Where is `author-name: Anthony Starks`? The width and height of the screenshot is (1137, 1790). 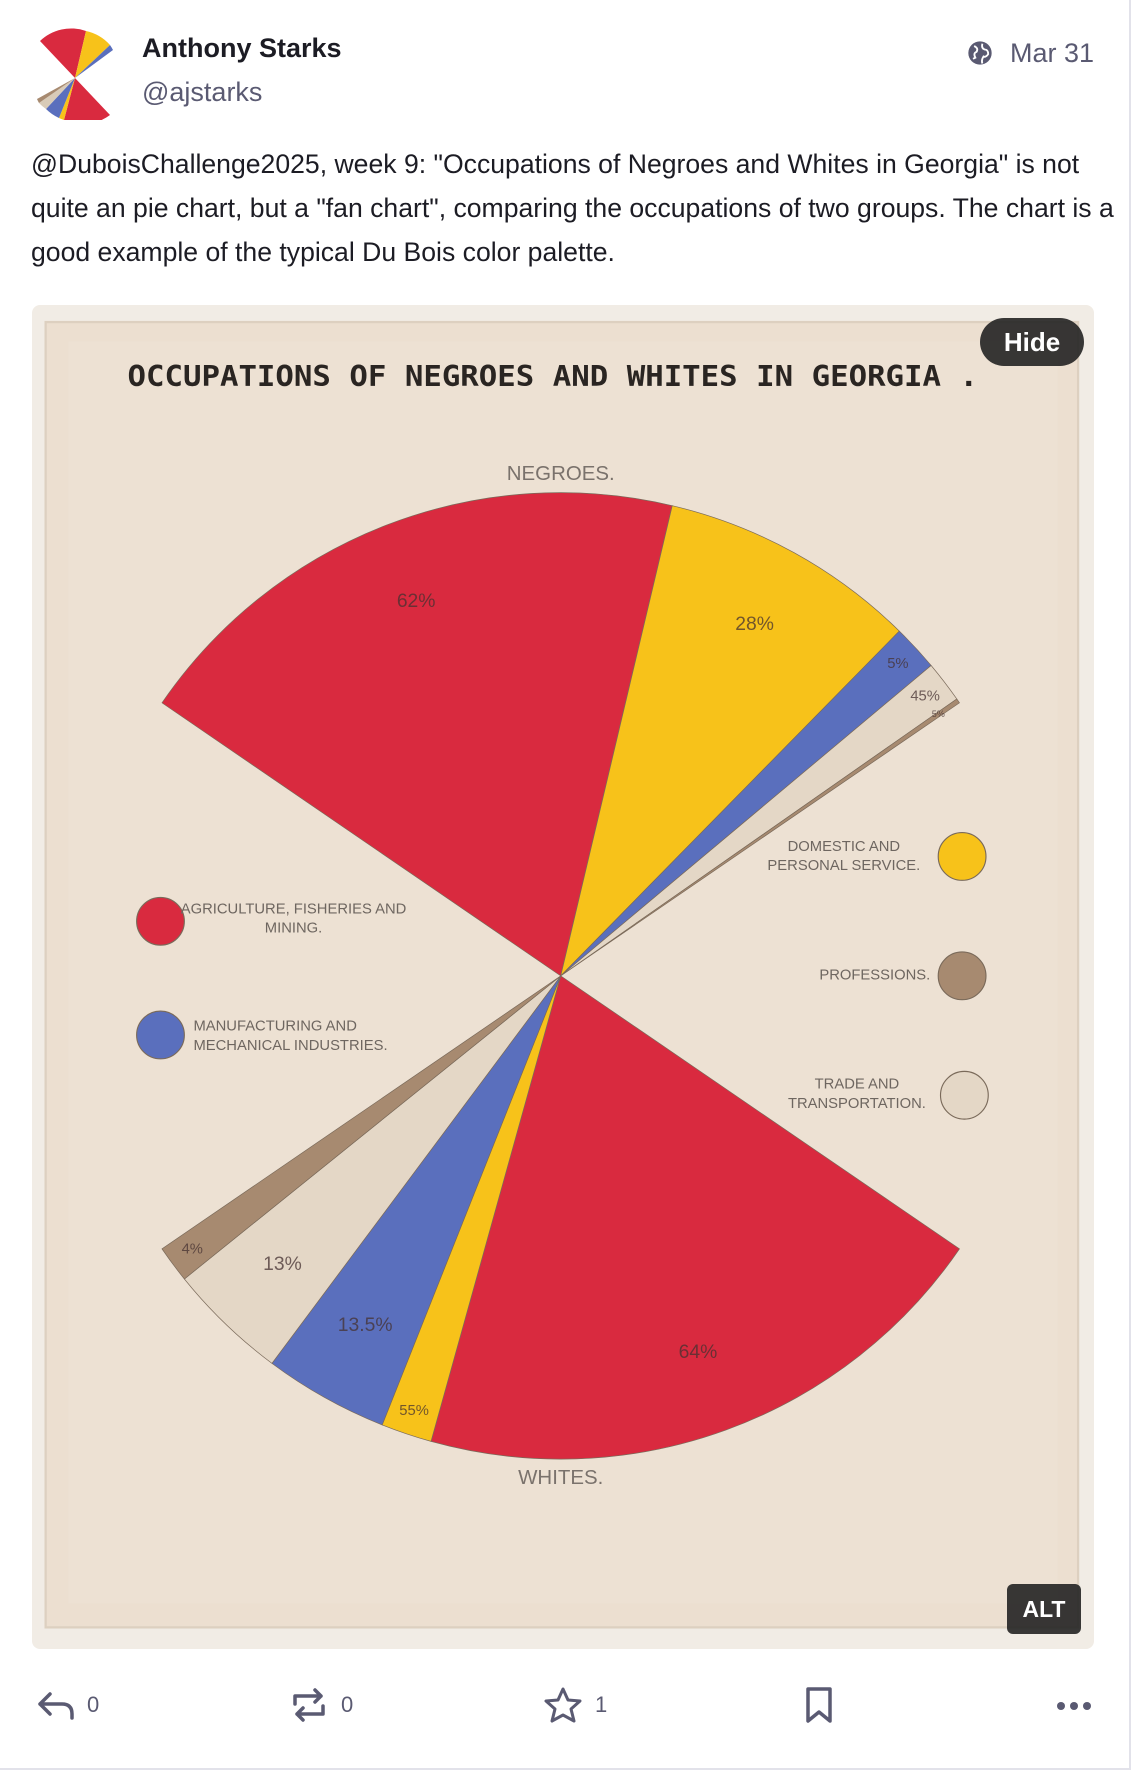 author-name: Anthony Starks is located at coordinates (242, 48).